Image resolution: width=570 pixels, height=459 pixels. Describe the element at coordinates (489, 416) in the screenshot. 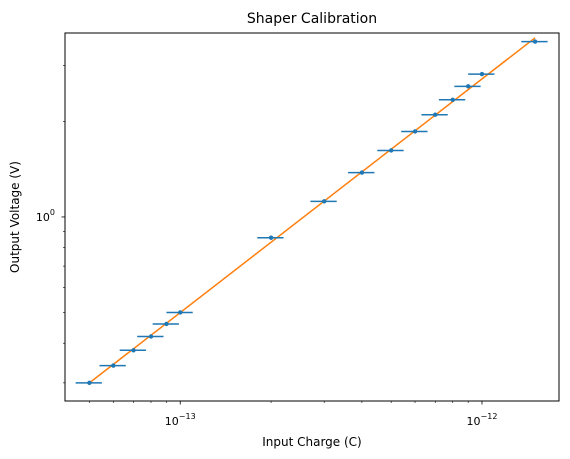

I see `x-tick-label-exponent: −12` at that location.